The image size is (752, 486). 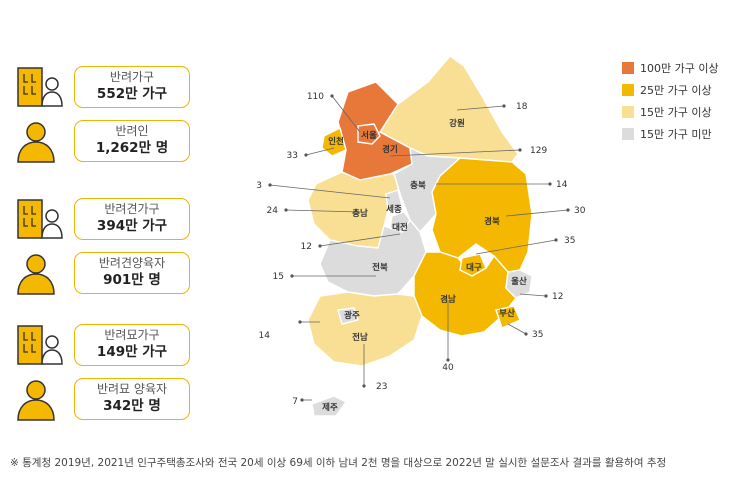 What do you see at coordinates (381, 387) in the screenshot?
I see `callout-value: 23` at bounding box center [381, 387].